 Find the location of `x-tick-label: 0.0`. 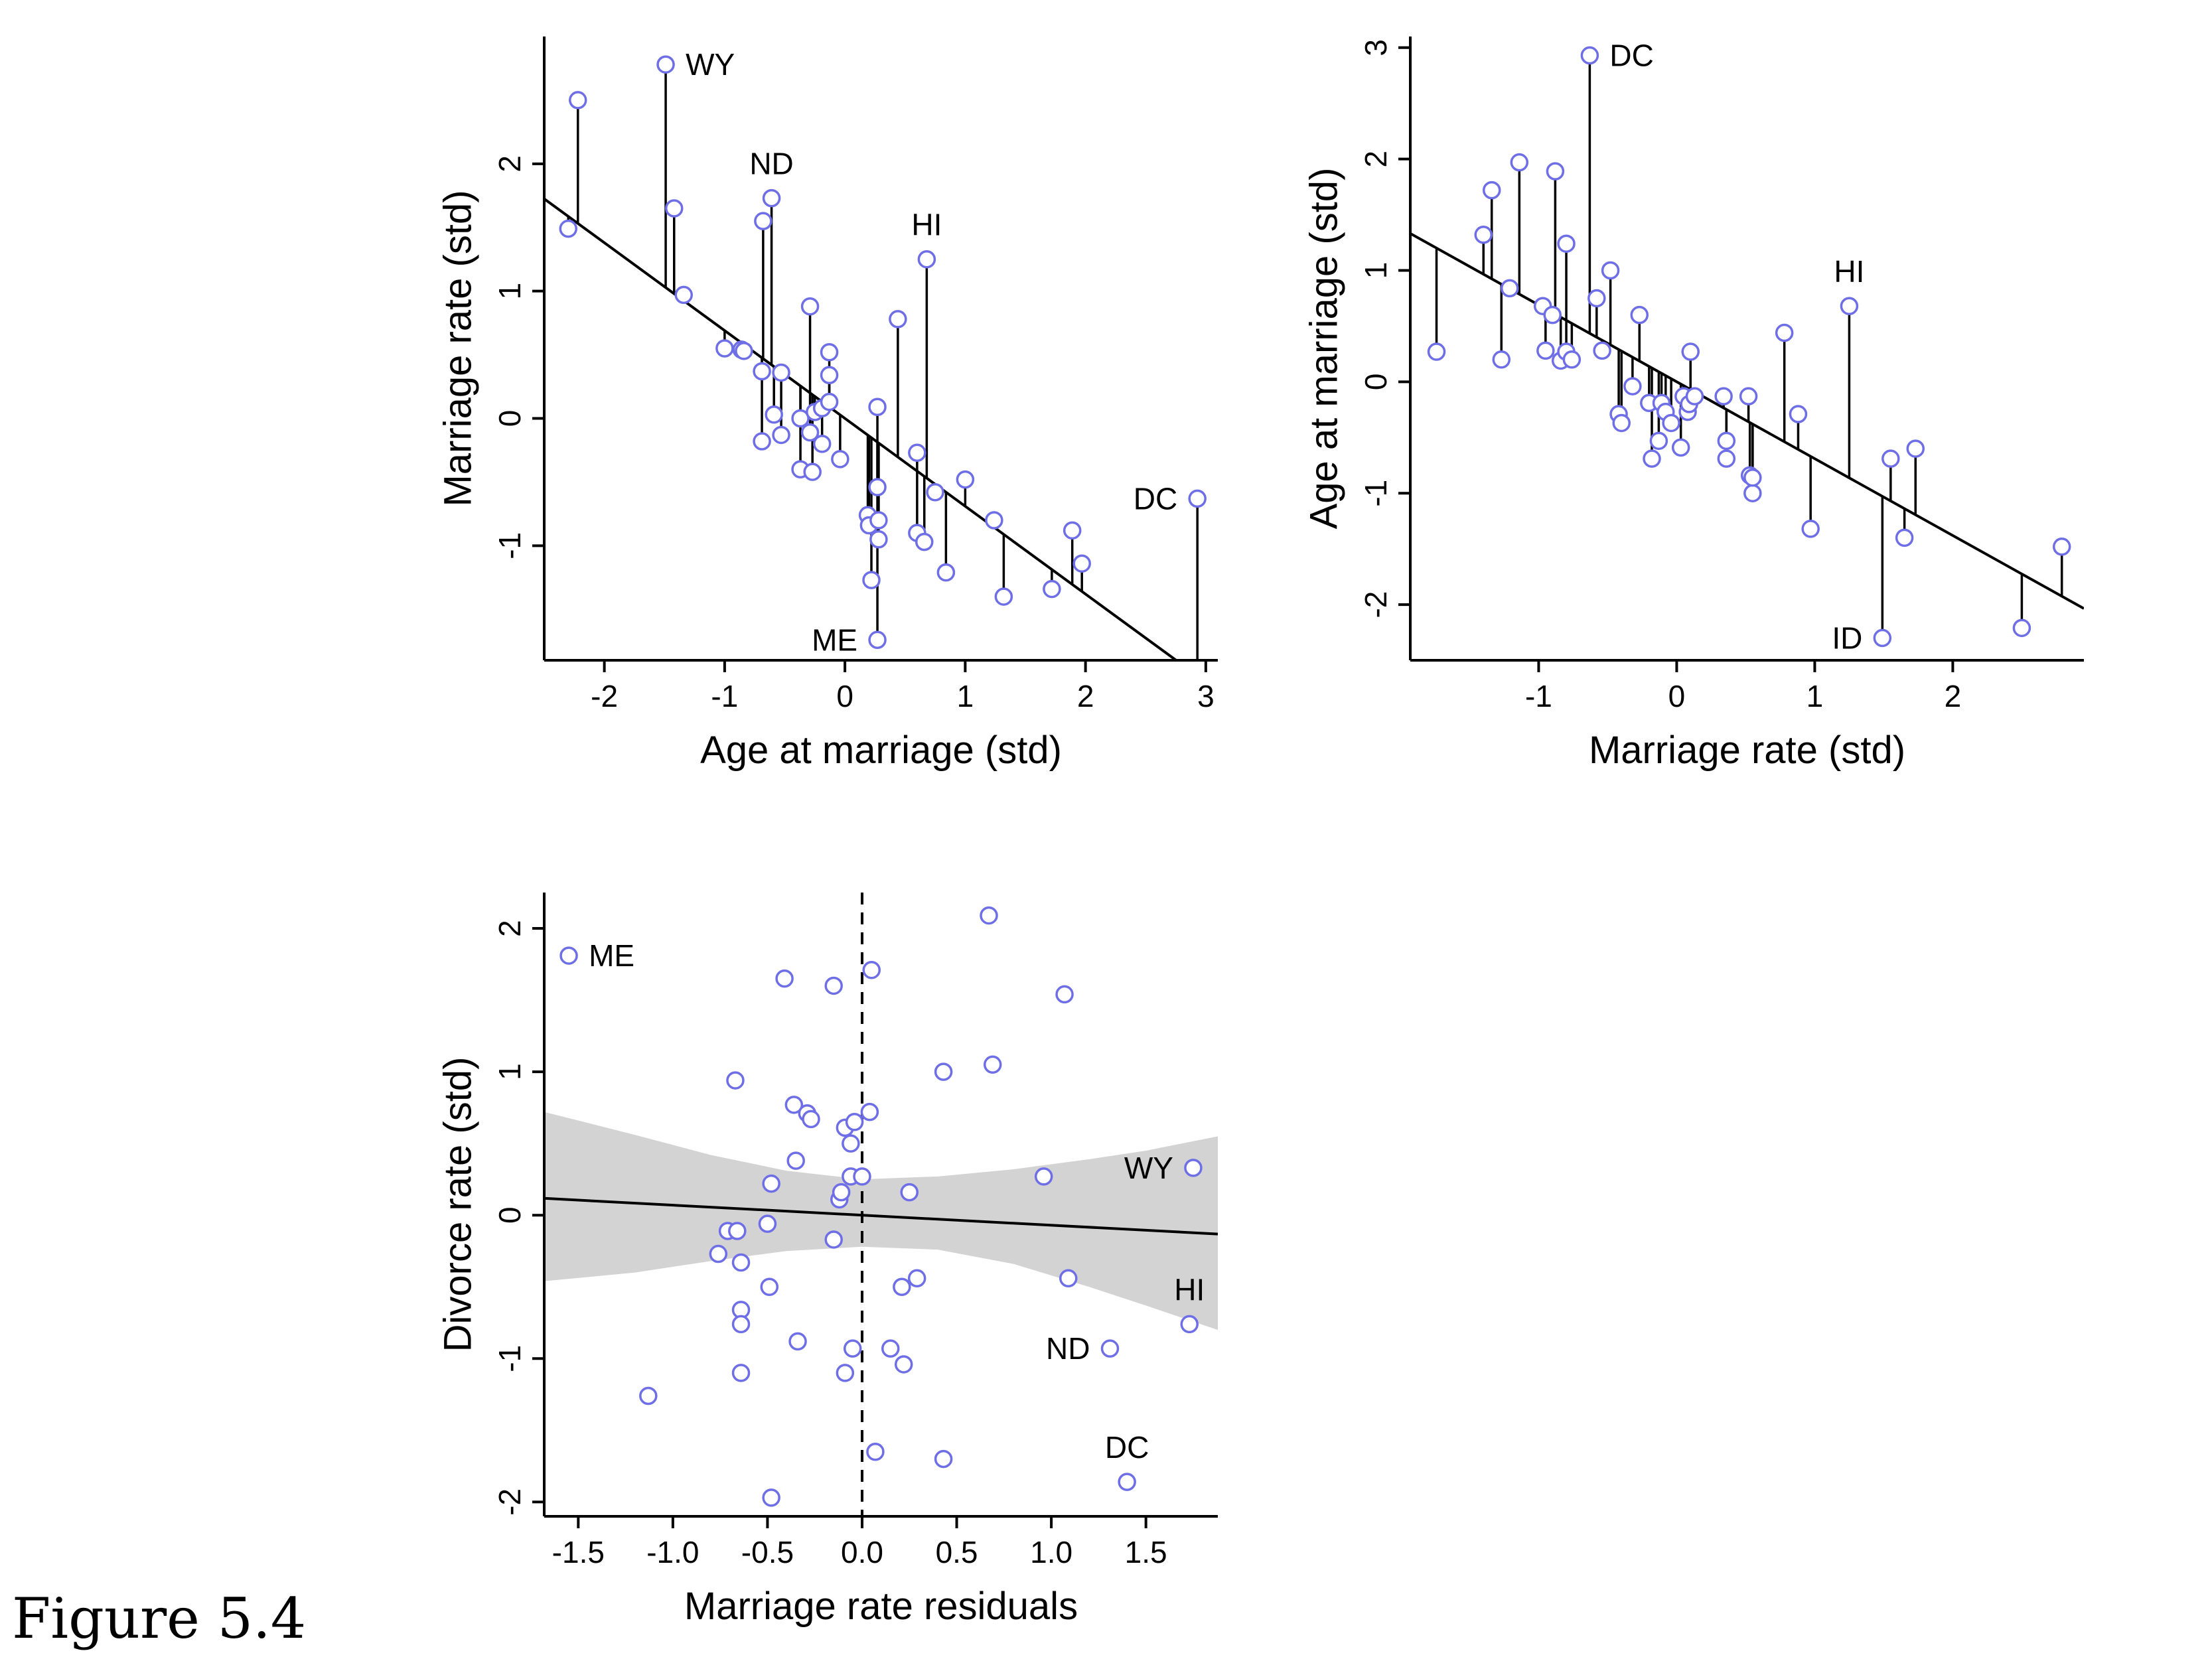

x-tick-label: 0.0 is located at coordinates (862, 1552).